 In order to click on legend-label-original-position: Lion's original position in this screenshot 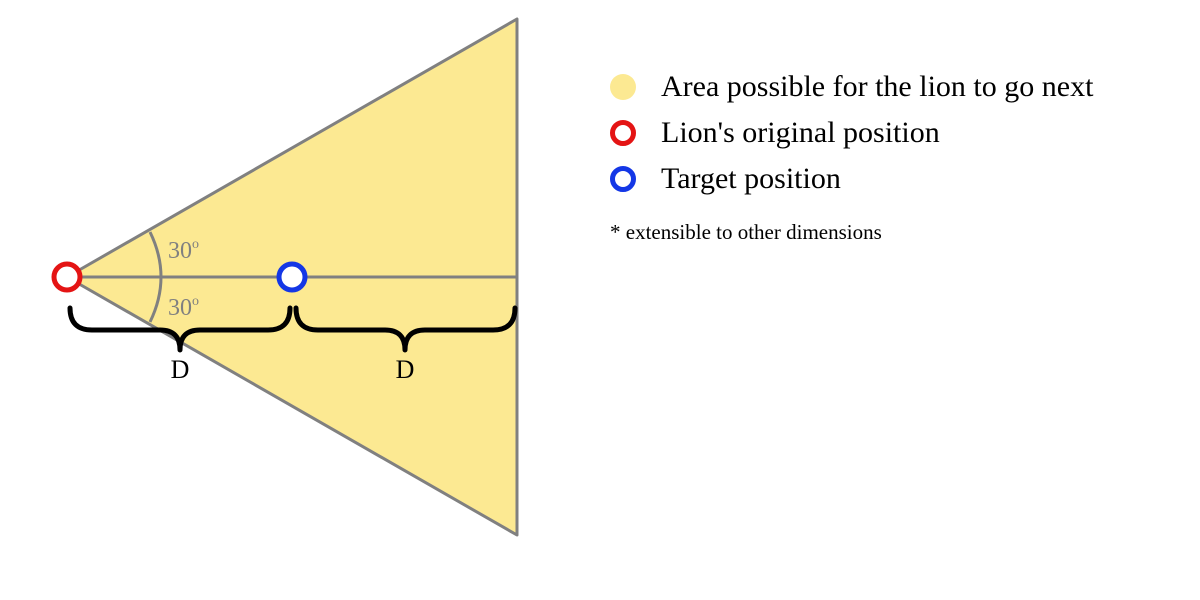, I will do `click(800, 132)`.